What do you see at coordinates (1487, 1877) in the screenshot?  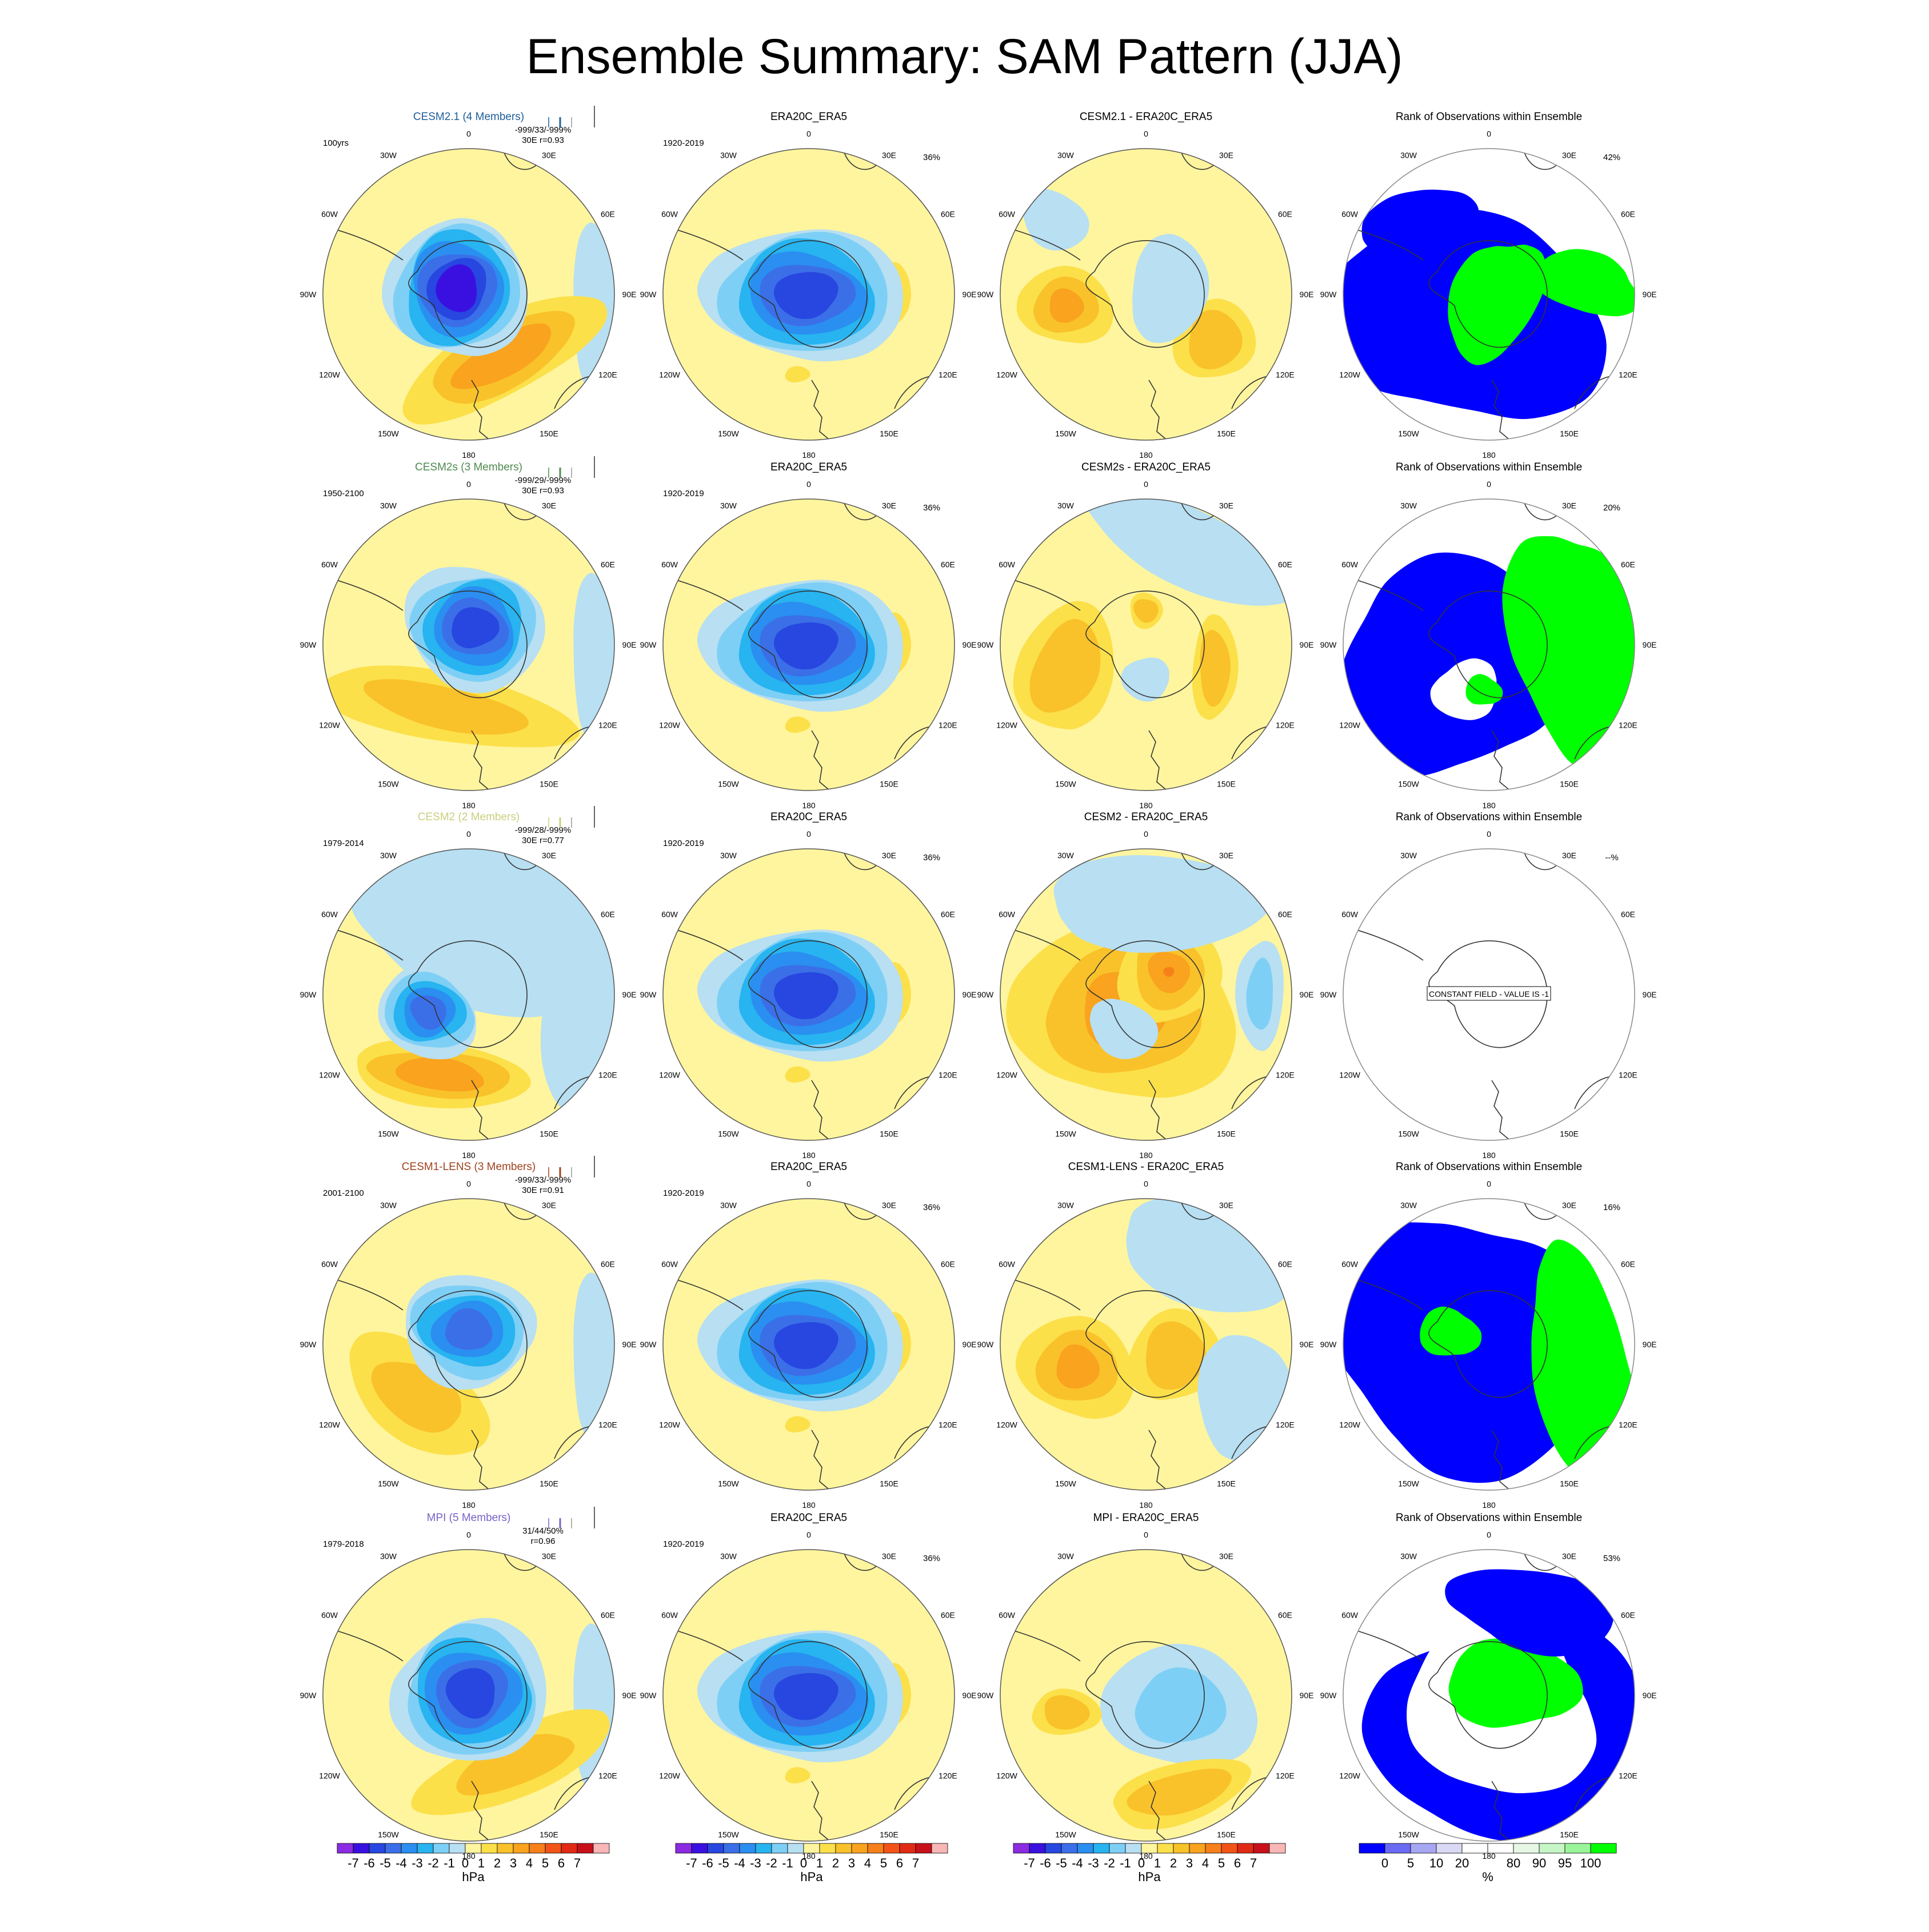 I see `colorbar-unit: %` at bounding box center [1487, 1877].